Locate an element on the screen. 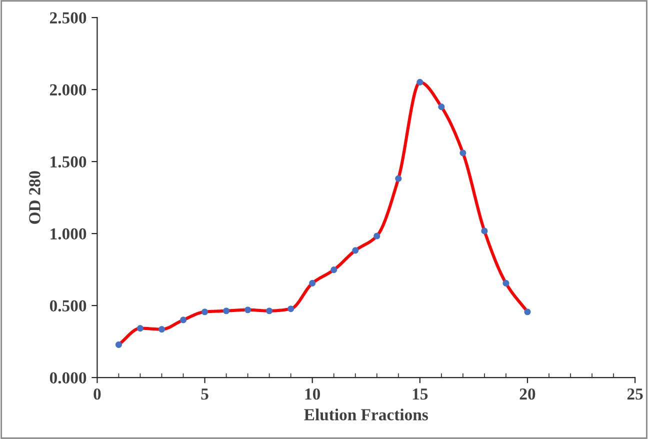 The image size is (648, 439). x-axis-title: Elution Fractions is located at coordinates (366, 414).